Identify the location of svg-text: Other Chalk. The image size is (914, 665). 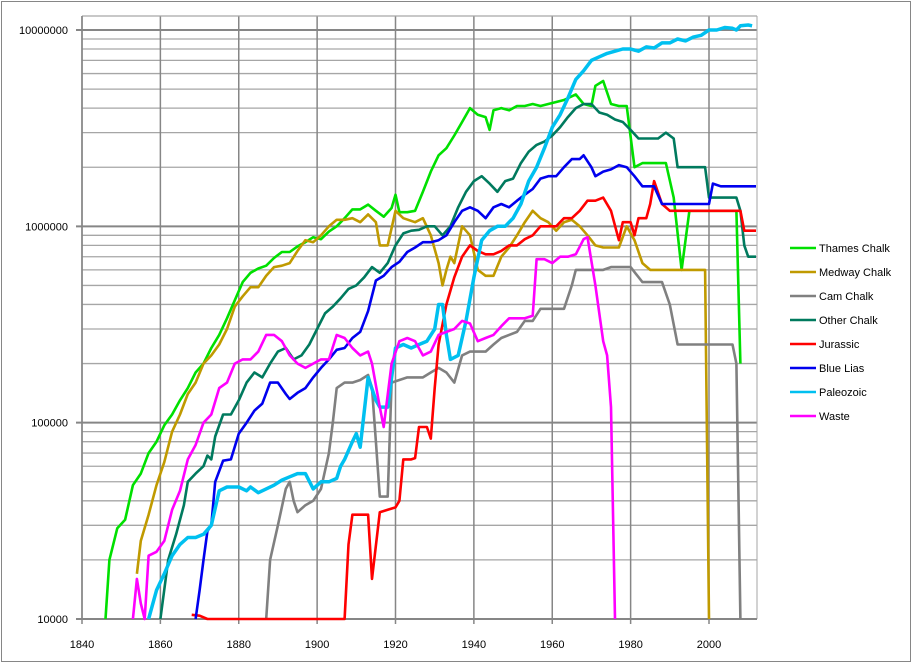
(848, 321).